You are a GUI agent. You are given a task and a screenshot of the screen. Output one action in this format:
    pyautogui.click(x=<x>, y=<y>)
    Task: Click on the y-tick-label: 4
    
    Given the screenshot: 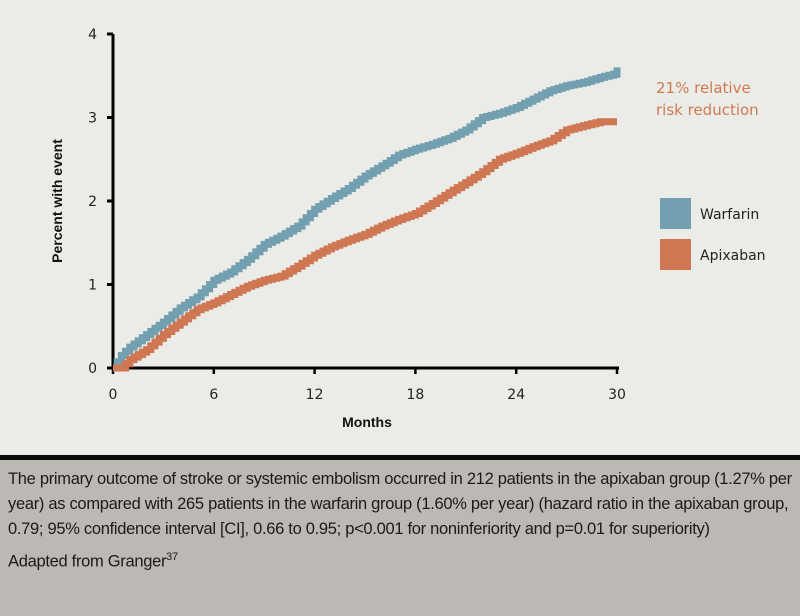 What is the action you would take?
    pyautogui.click(x=92, y=35)
    